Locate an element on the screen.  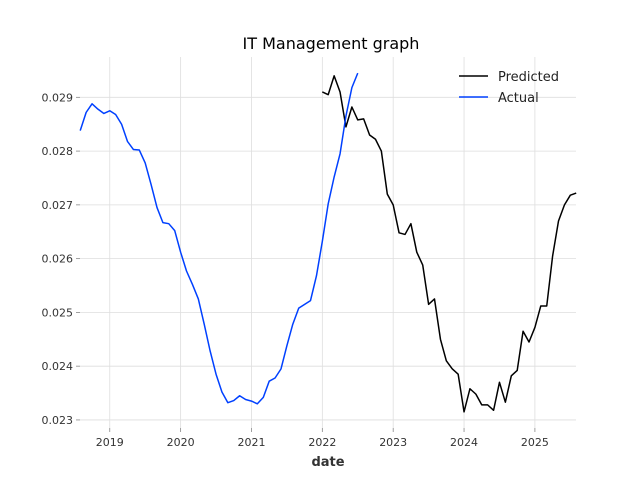
legend-label-predicted: Predicted is located at coordinates (528, 77).